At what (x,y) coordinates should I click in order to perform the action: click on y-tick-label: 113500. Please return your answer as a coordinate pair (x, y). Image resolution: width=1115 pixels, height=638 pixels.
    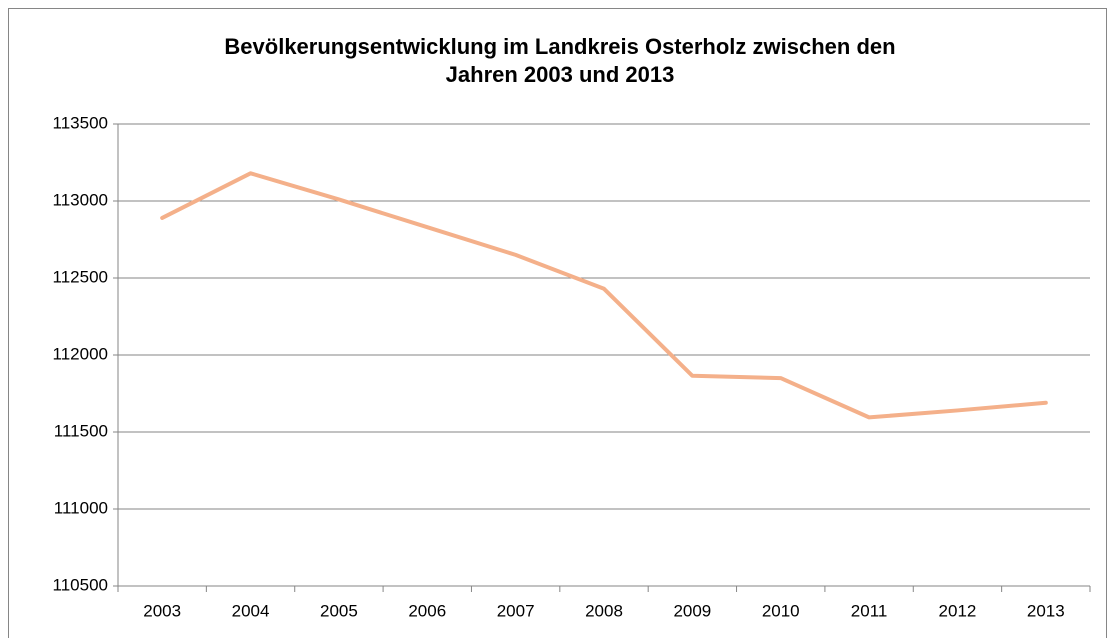
    Looking at the image, I should click on (80, 122).